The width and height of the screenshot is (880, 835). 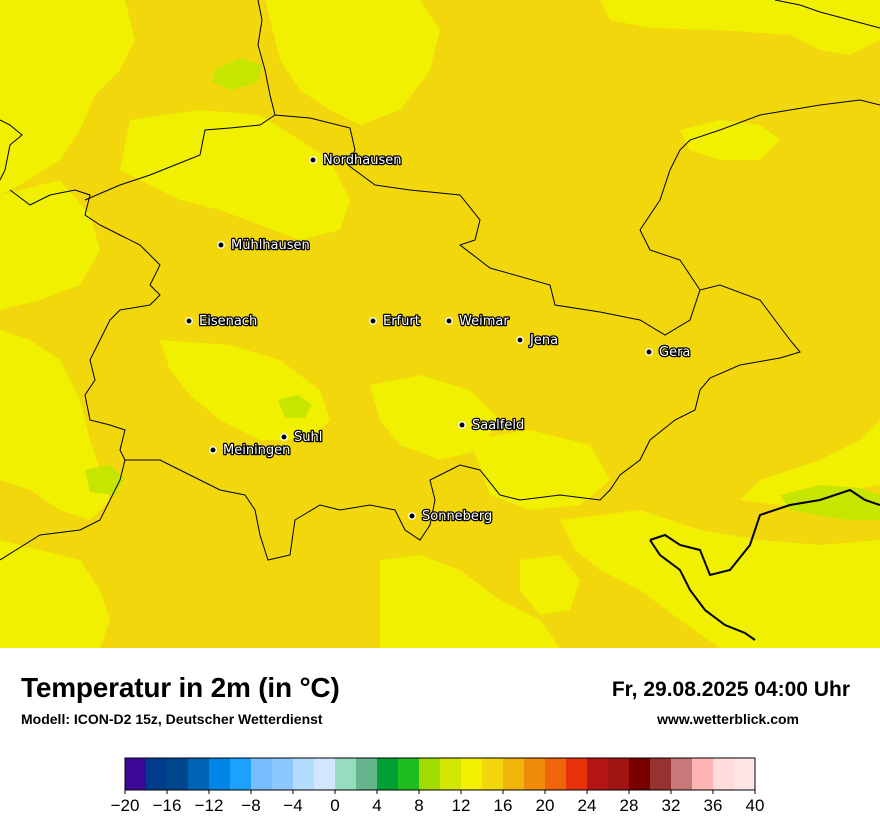 I want to click on city-label-outline: Suhl, so click(x=308, y=437).